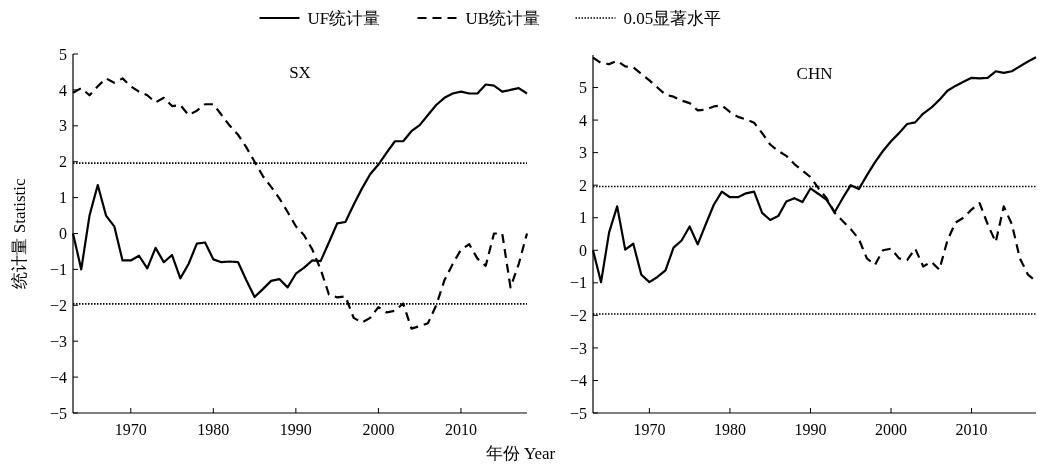 The height and width of the screenshot is (465, 1041). I want to click on legend-label: UF统计量, so click(344, 18).